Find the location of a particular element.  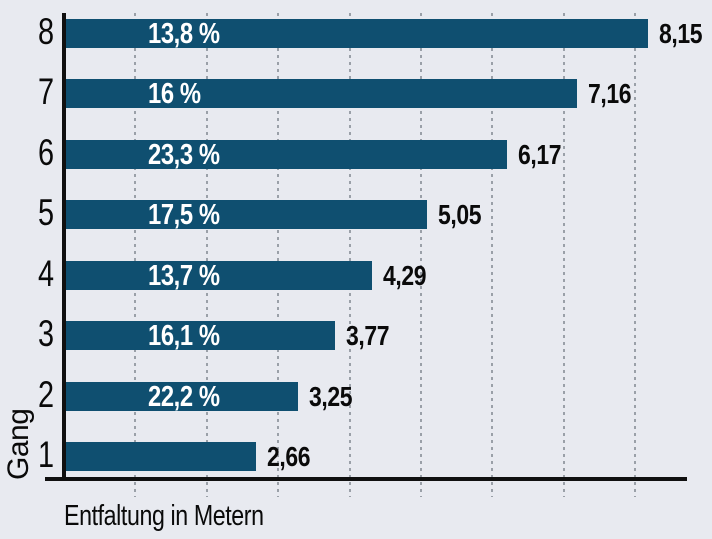

gridline-2m is located at coordinates (206, 255).